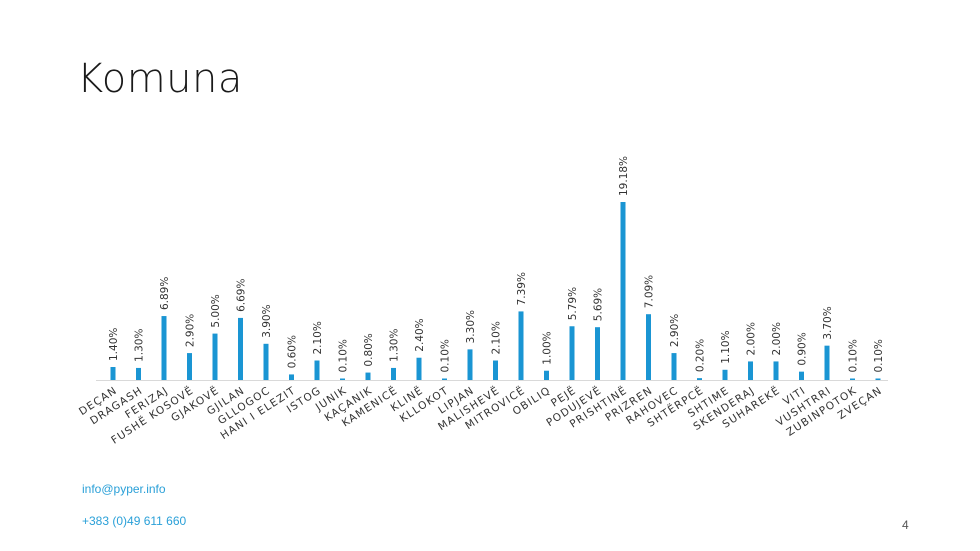  What do you see at coordinates (803, 348) in the screenshot?
I see `data-label-27: 0.90%` at bounding box center [803, 348].